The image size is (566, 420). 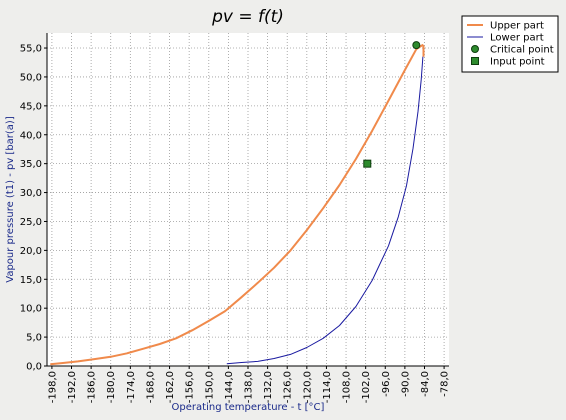 What do you see at coordinates (31, 106) in the screenshot?
I see `y-tick-label: 45,0` at bounding box center [31, 106].